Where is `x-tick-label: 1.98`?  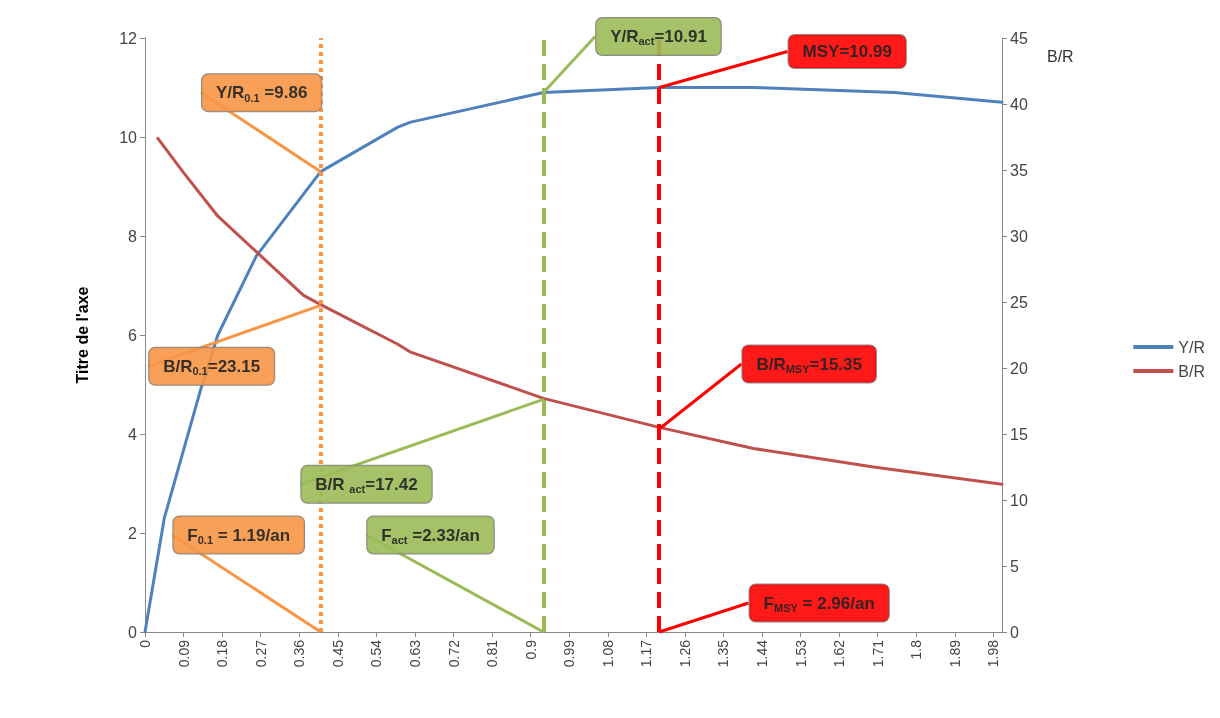
x-tick-label: 1.98 is located at coordinates (993, 653).